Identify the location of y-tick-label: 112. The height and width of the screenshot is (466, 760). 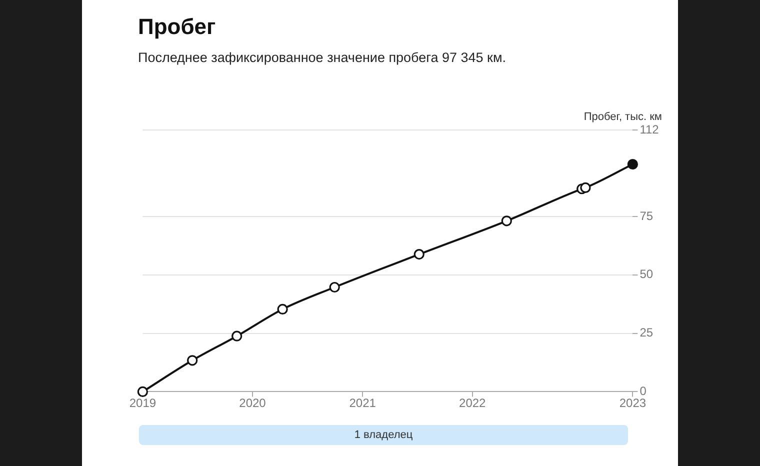
(650, 129).